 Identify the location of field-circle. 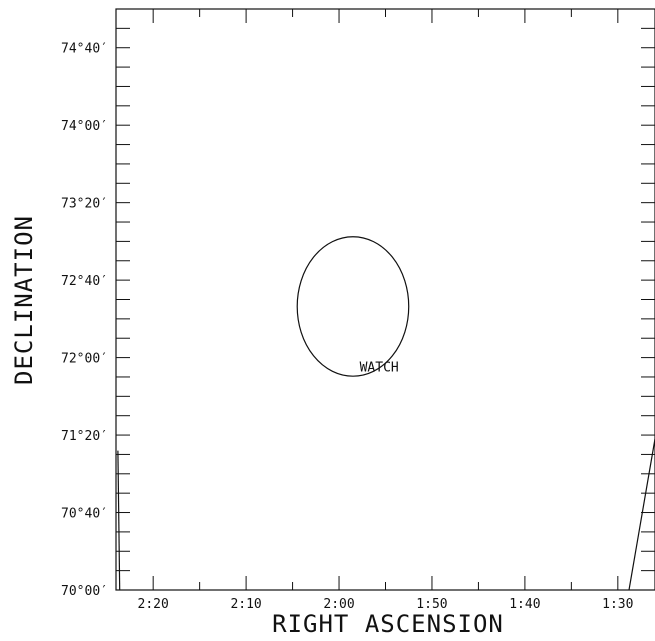
(353, 306).